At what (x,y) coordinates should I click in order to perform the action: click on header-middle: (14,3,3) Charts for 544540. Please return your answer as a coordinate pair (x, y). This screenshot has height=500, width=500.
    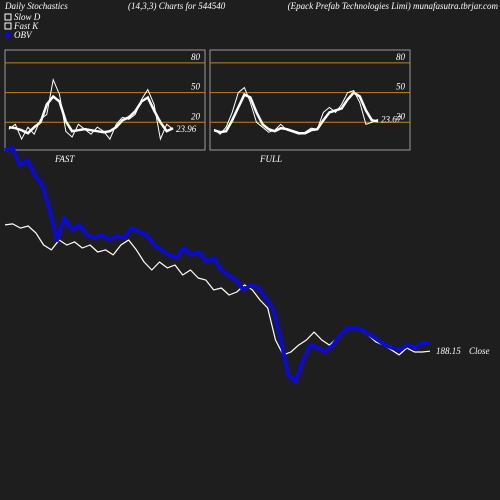
    Looking at the image, I should click on (177, 6).